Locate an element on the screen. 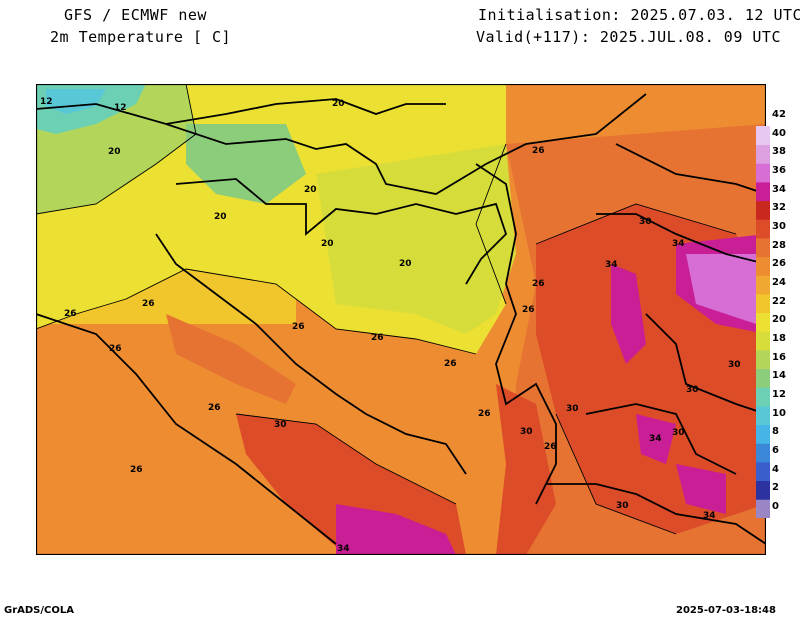 Image resolution: width=800 pixels, height=618 pixels. border-romania is located at coordinates (681, 239).